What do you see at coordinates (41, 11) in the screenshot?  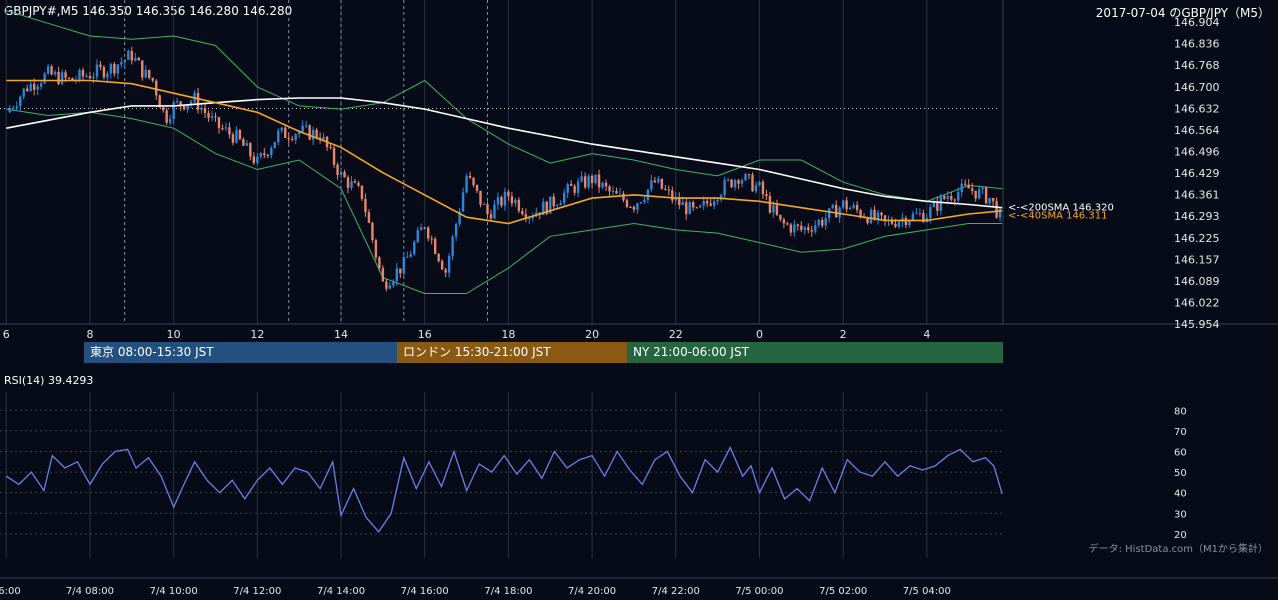 I see `symbol-label: GBPJPY#,M5` at bounding box center [41, 11].